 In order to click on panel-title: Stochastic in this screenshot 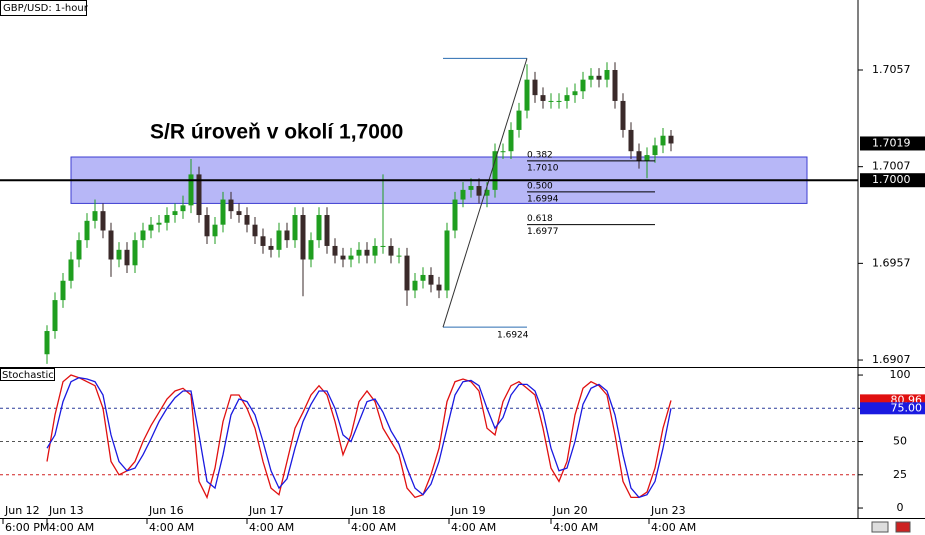, I will do `click(28, 375)`.